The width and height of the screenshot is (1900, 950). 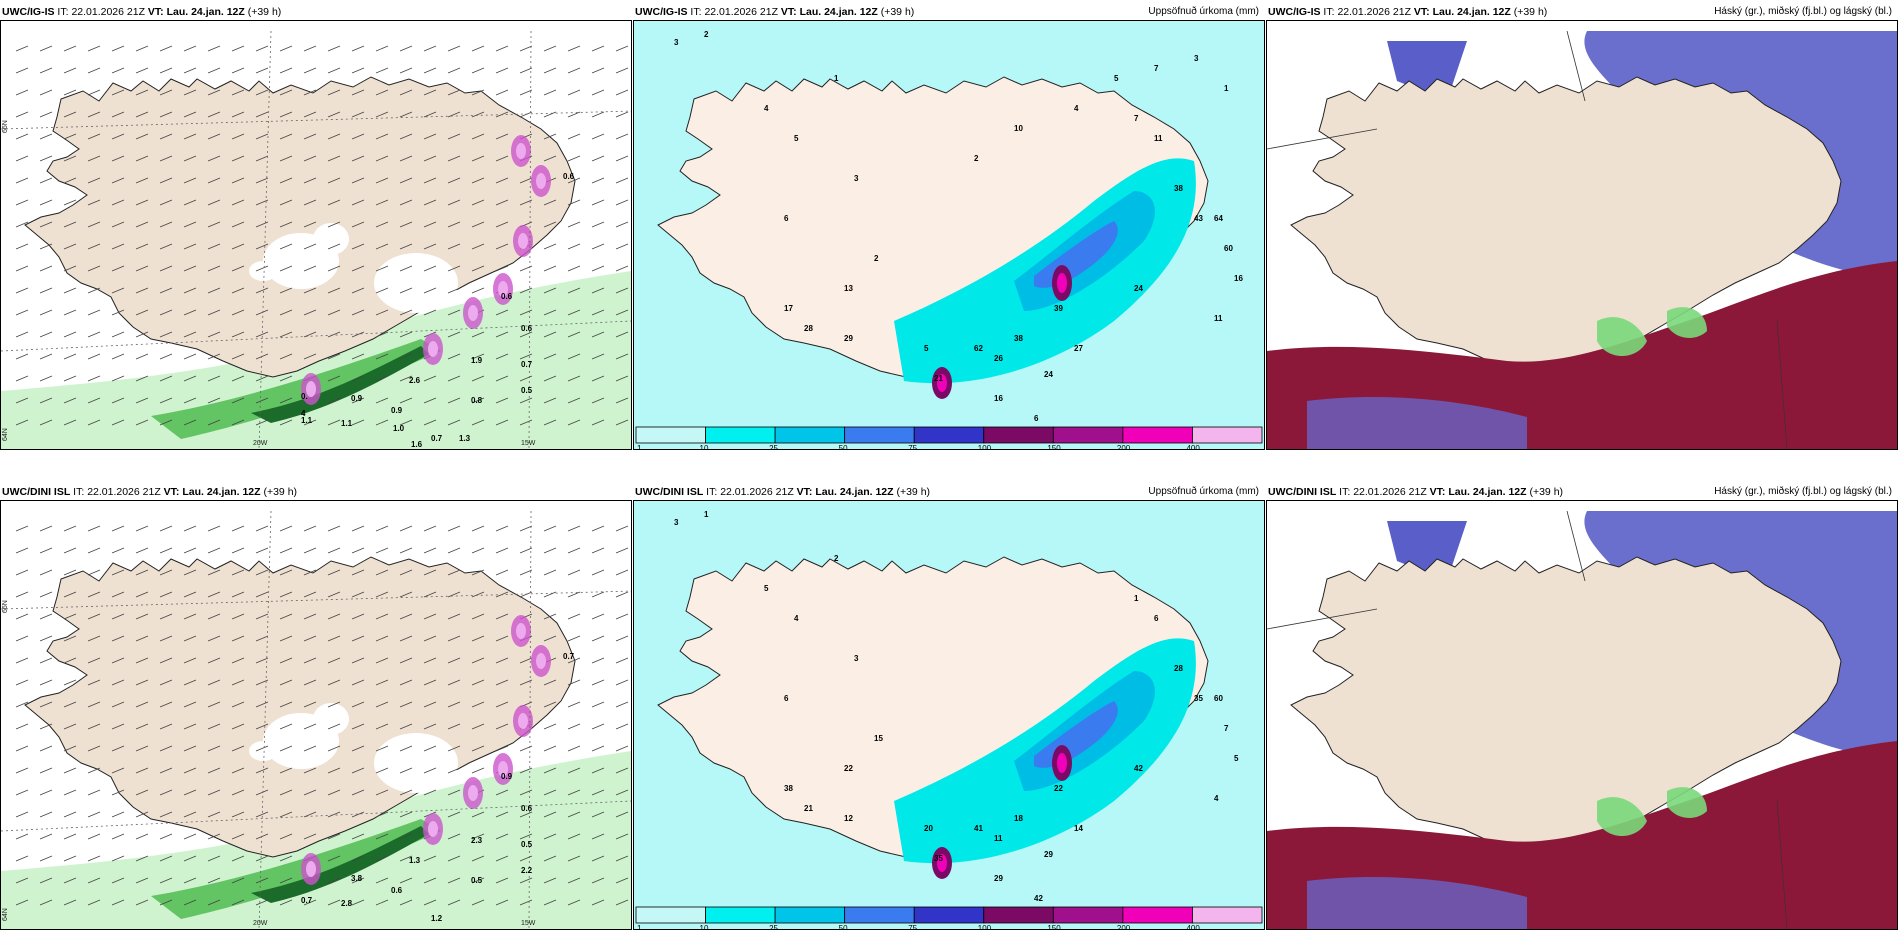 I want to click on wind-value-label: 1.3, so click(x=415, y=860).